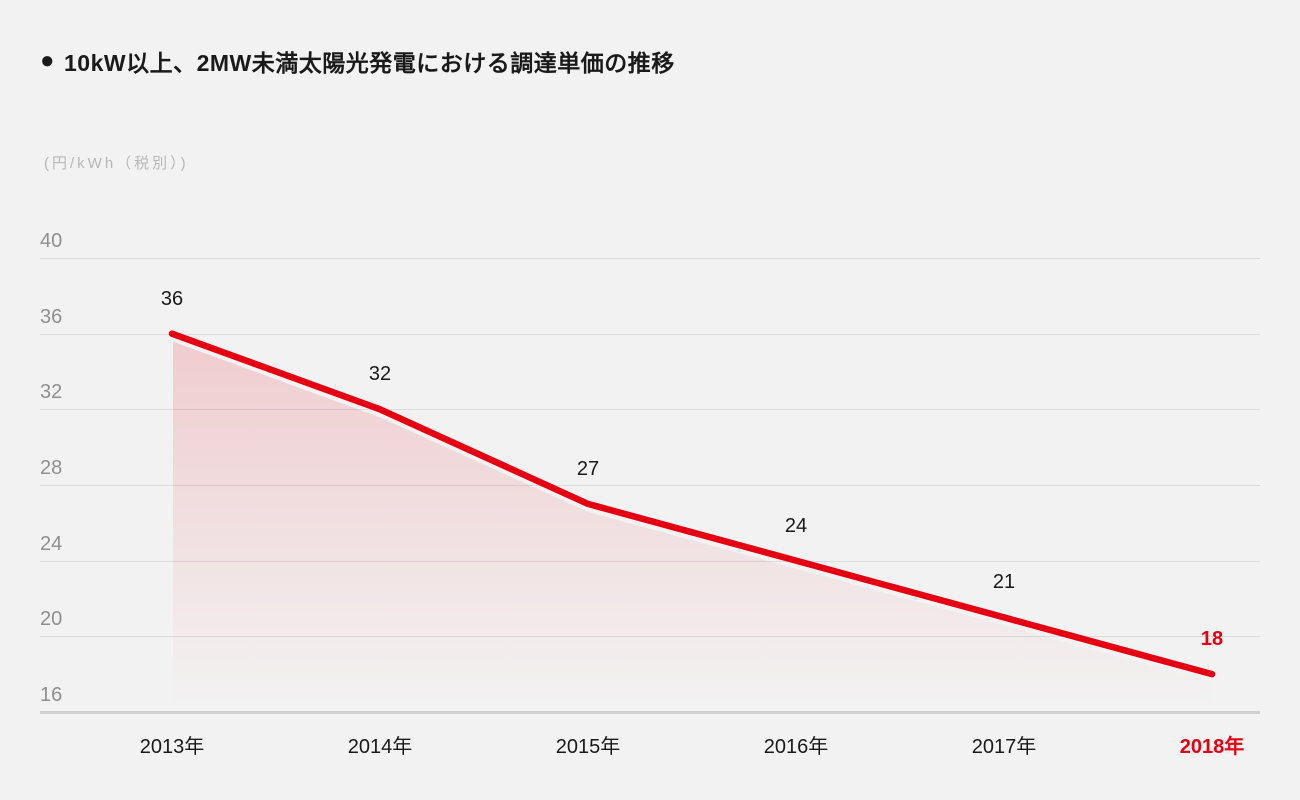  Describe the element at coordinates (1212, 639) in the screenshot. I see `value-label-2018年: 18` at that location.